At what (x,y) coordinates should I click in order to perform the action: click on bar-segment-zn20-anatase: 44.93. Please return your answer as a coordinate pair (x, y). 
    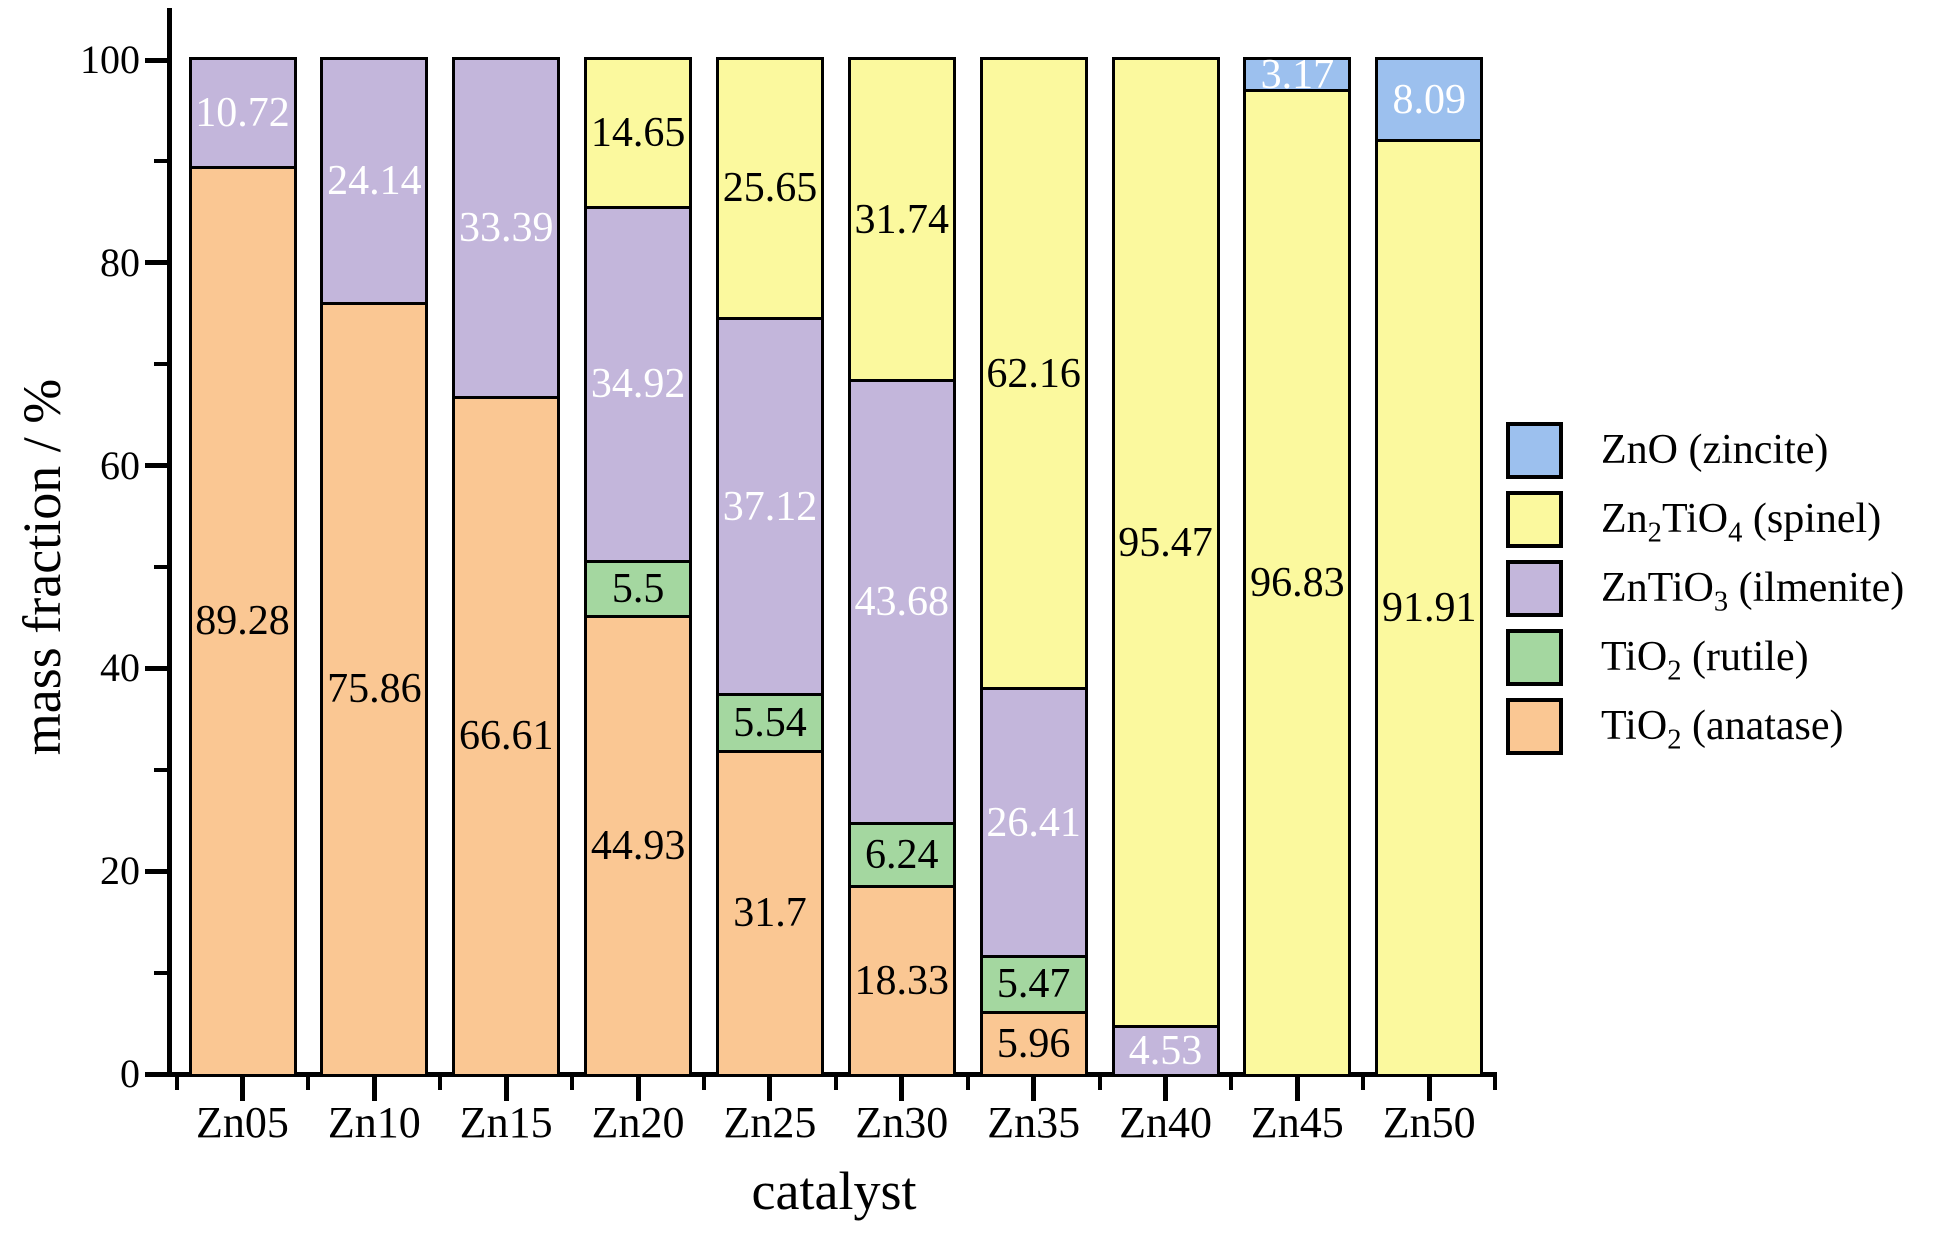
    Looking at the image, I should click on (638, 846).